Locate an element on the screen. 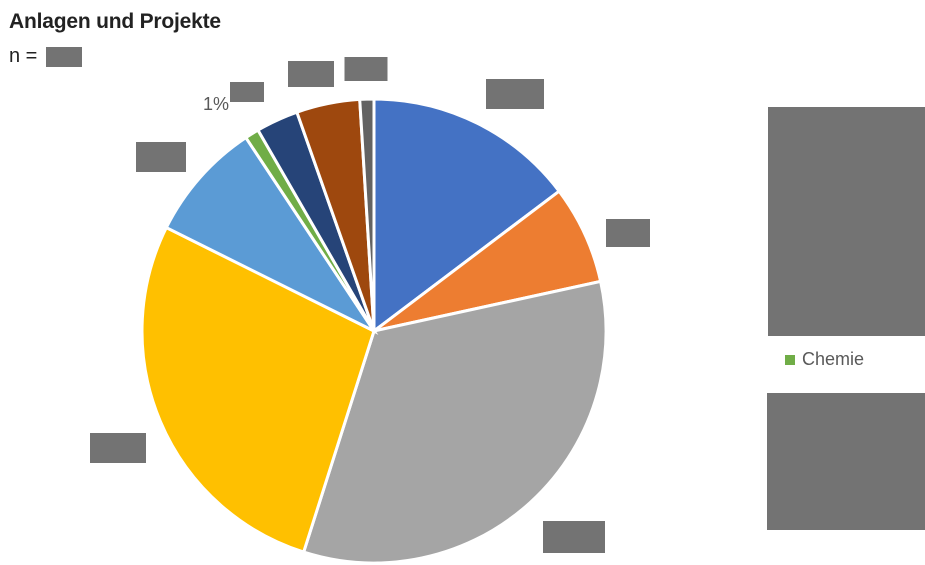 The width and height of the screenshot is (925, 565). chart-subtitle: n = is located at coordinates (45, 56).